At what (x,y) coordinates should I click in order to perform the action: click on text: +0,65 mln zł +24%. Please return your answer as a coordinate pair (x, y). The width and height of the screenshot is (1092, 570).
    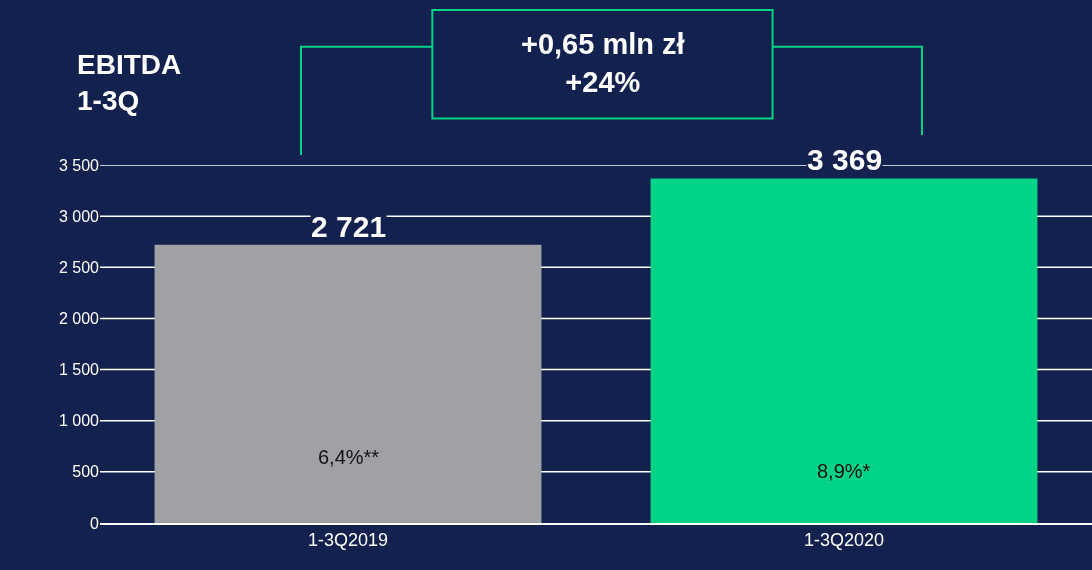
    Looking at the image, I should click on (603, 63).